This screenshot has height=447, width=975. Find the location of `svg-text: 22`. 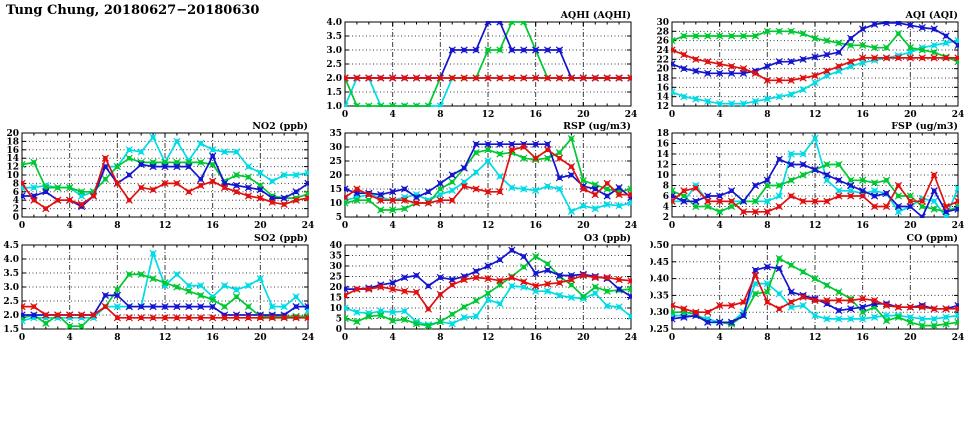

svg-text: 22 is located at coordinates (662, 60).